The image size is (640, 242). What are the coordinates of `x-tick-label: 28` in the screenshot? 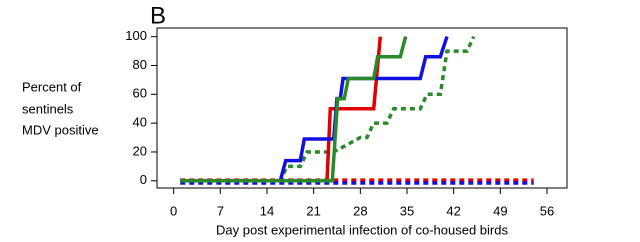 It's located at (360, 210).